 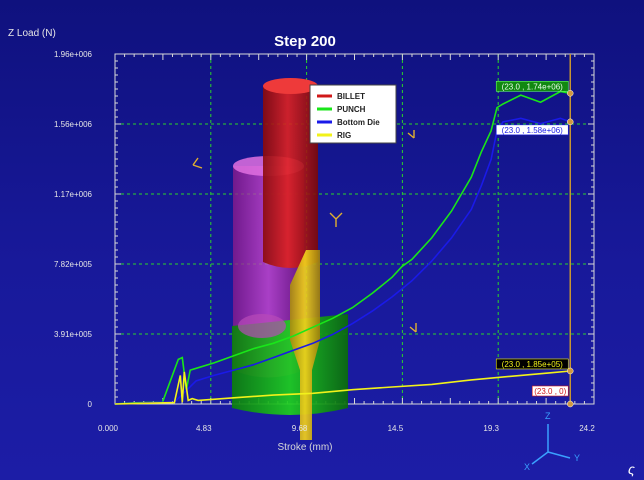 What do you see at coordinates (305, 345) in the screenshot?
I see `rig-part` at bounding box center [305, 345].